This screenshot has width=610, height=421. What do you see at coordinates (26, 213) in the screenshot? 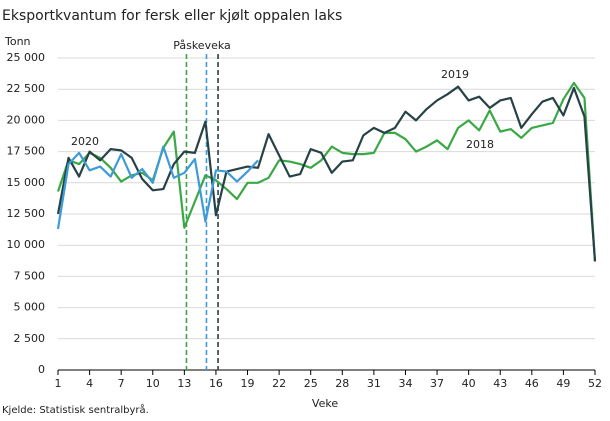
I see `y-tick-label: 12 500` at bounding box center [26, 213].